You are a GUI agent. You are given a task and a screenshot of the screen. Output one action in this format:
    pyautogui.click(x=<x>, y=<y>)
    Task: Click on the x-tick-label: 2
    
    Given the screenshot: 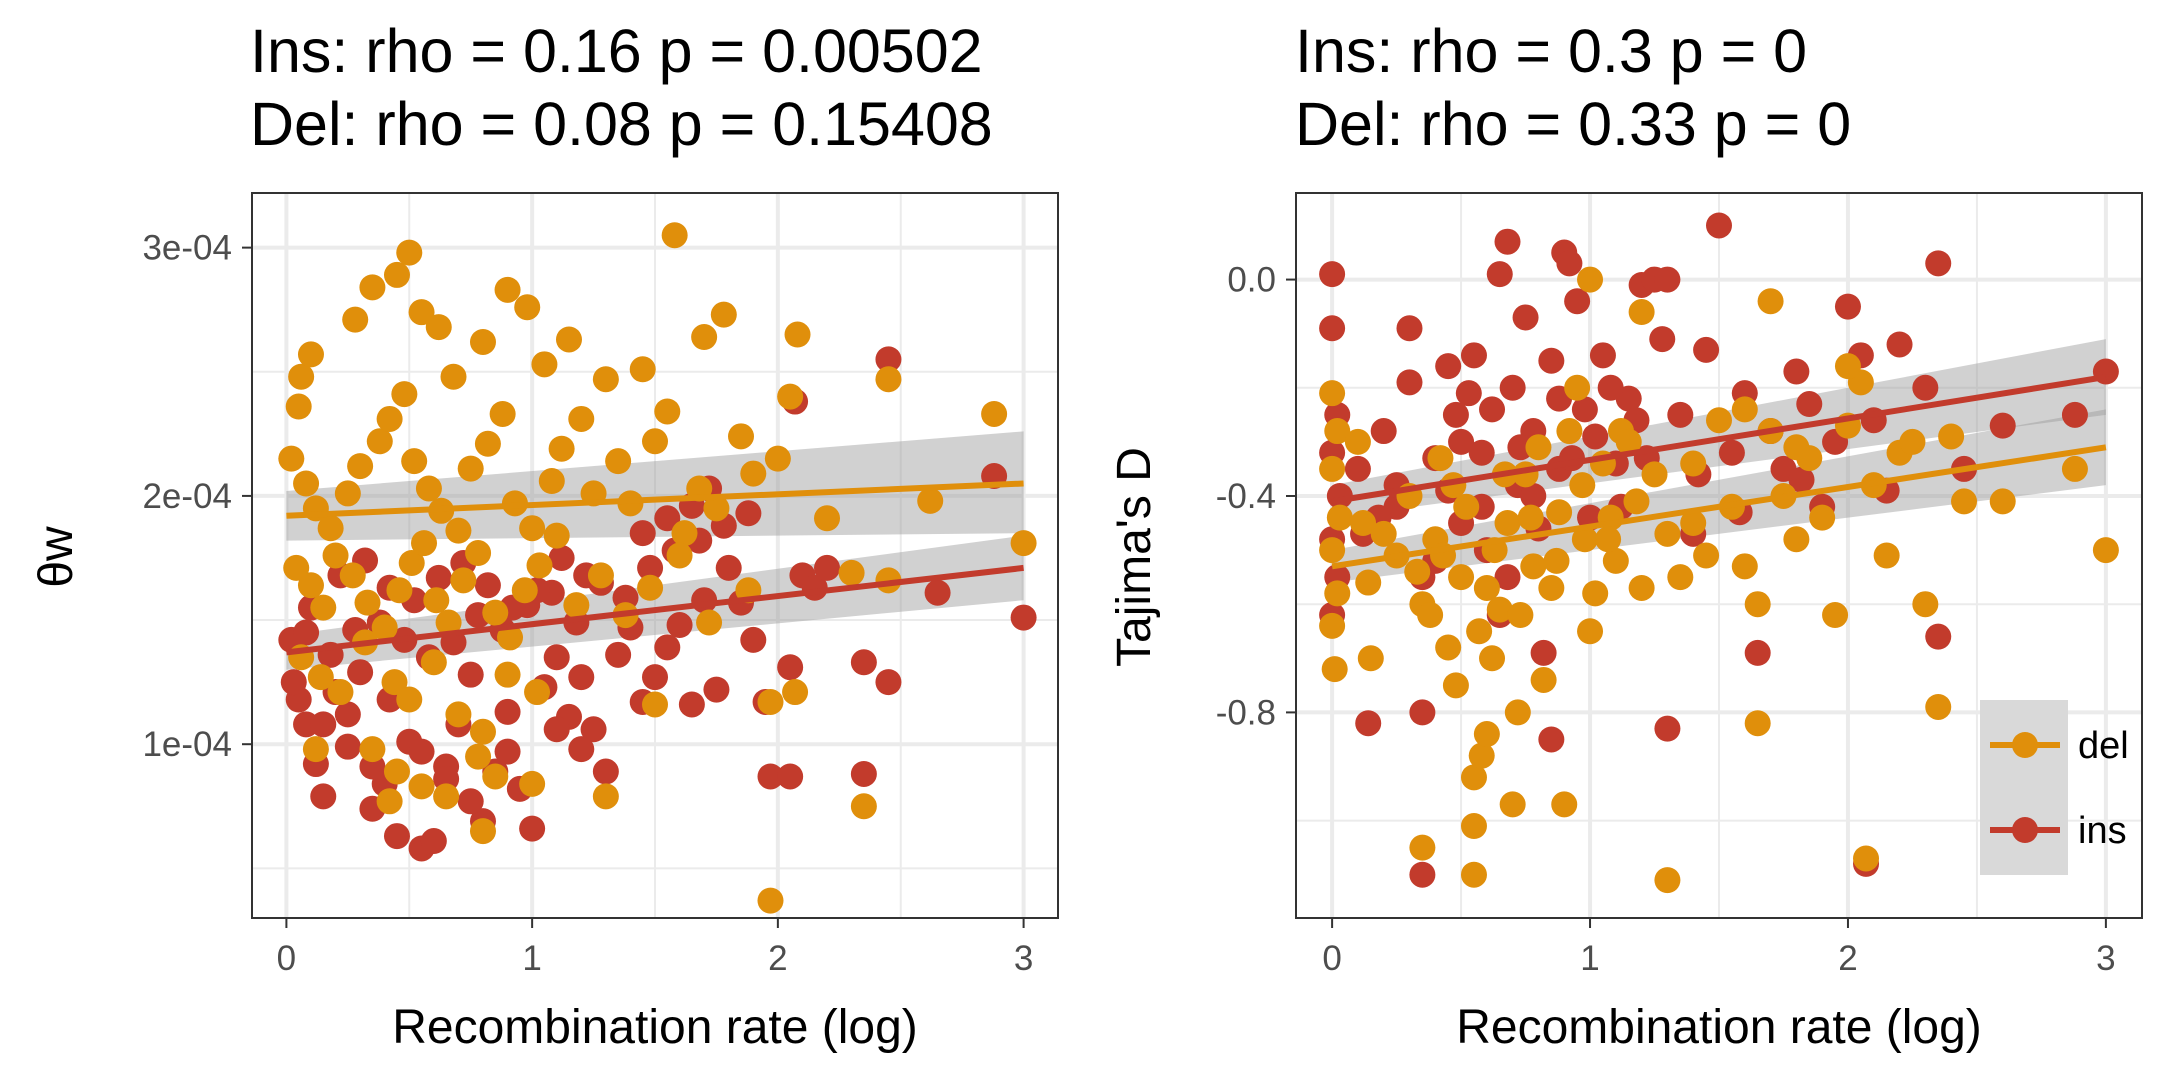 What is the action you would take?
    pyautogui.click(x=1847, y=958)
    